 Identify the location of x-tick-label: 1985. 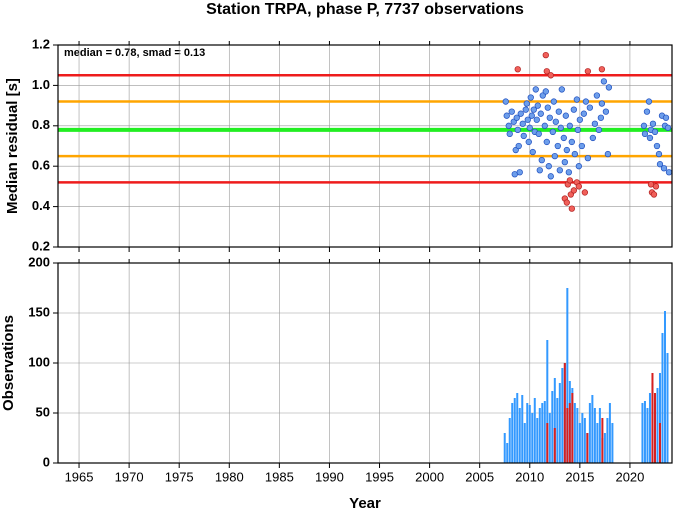
(279, 476).